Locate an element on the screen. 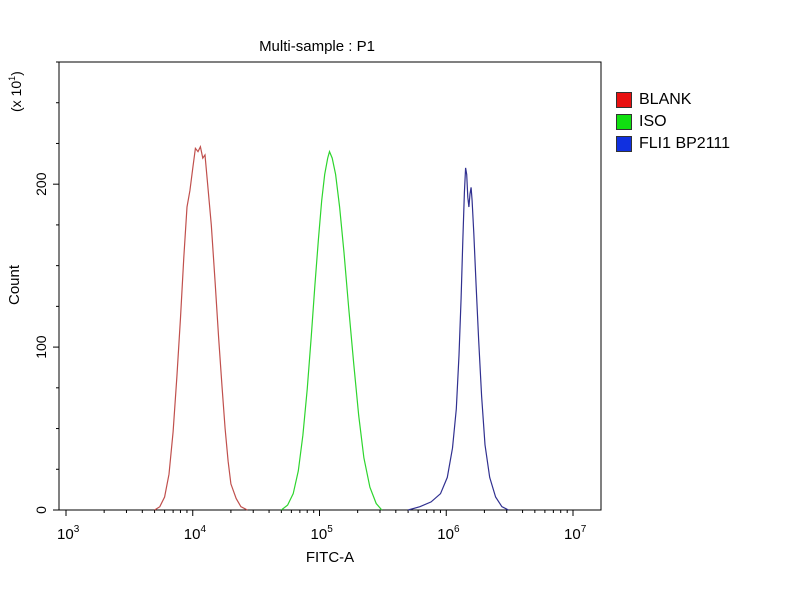 The image size is (800, 600). y-tick-label: 100 is located at coordinates (41, 347).